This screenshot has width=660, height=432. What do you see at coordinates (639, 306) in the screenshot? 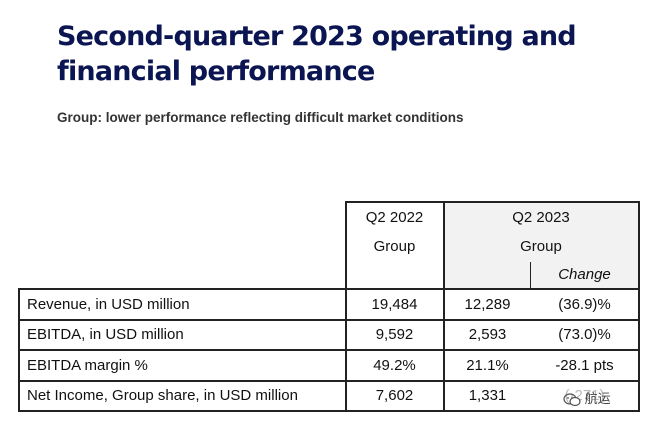
I see `header-right-border` at bounding box center [639, 306].